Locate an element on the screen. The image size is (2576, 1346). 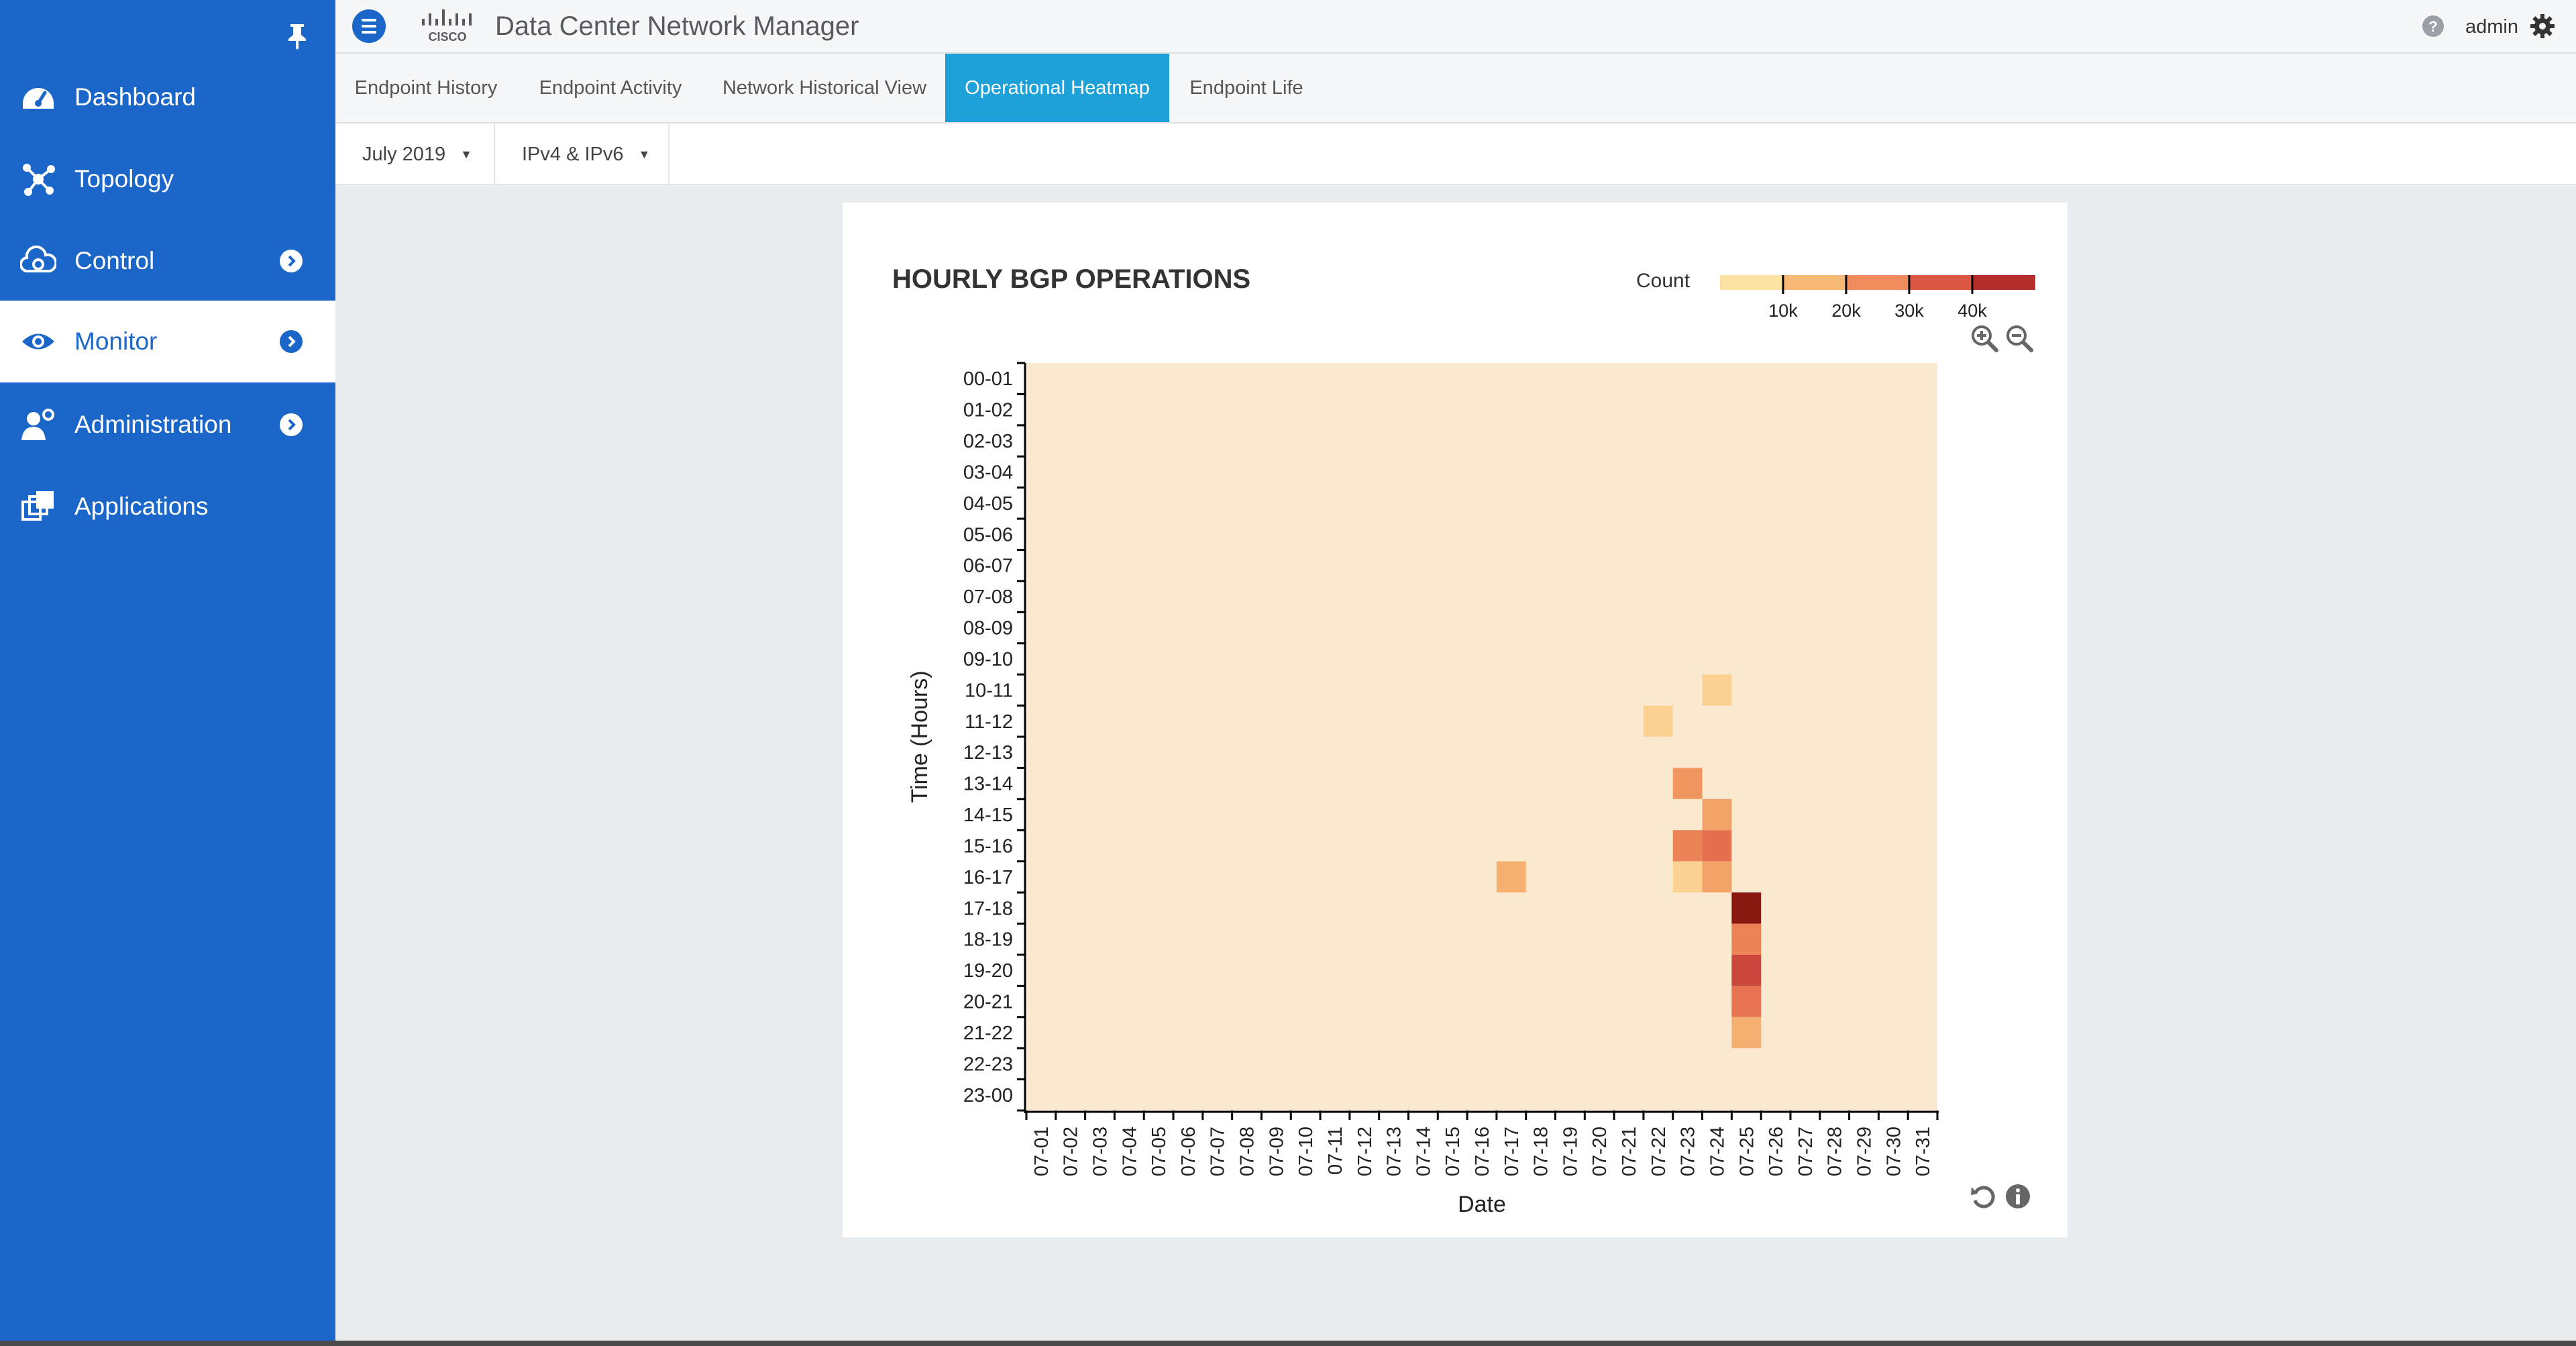
tab-endpoint-life: Endpoint Life is located at coordinates (1246, 87).